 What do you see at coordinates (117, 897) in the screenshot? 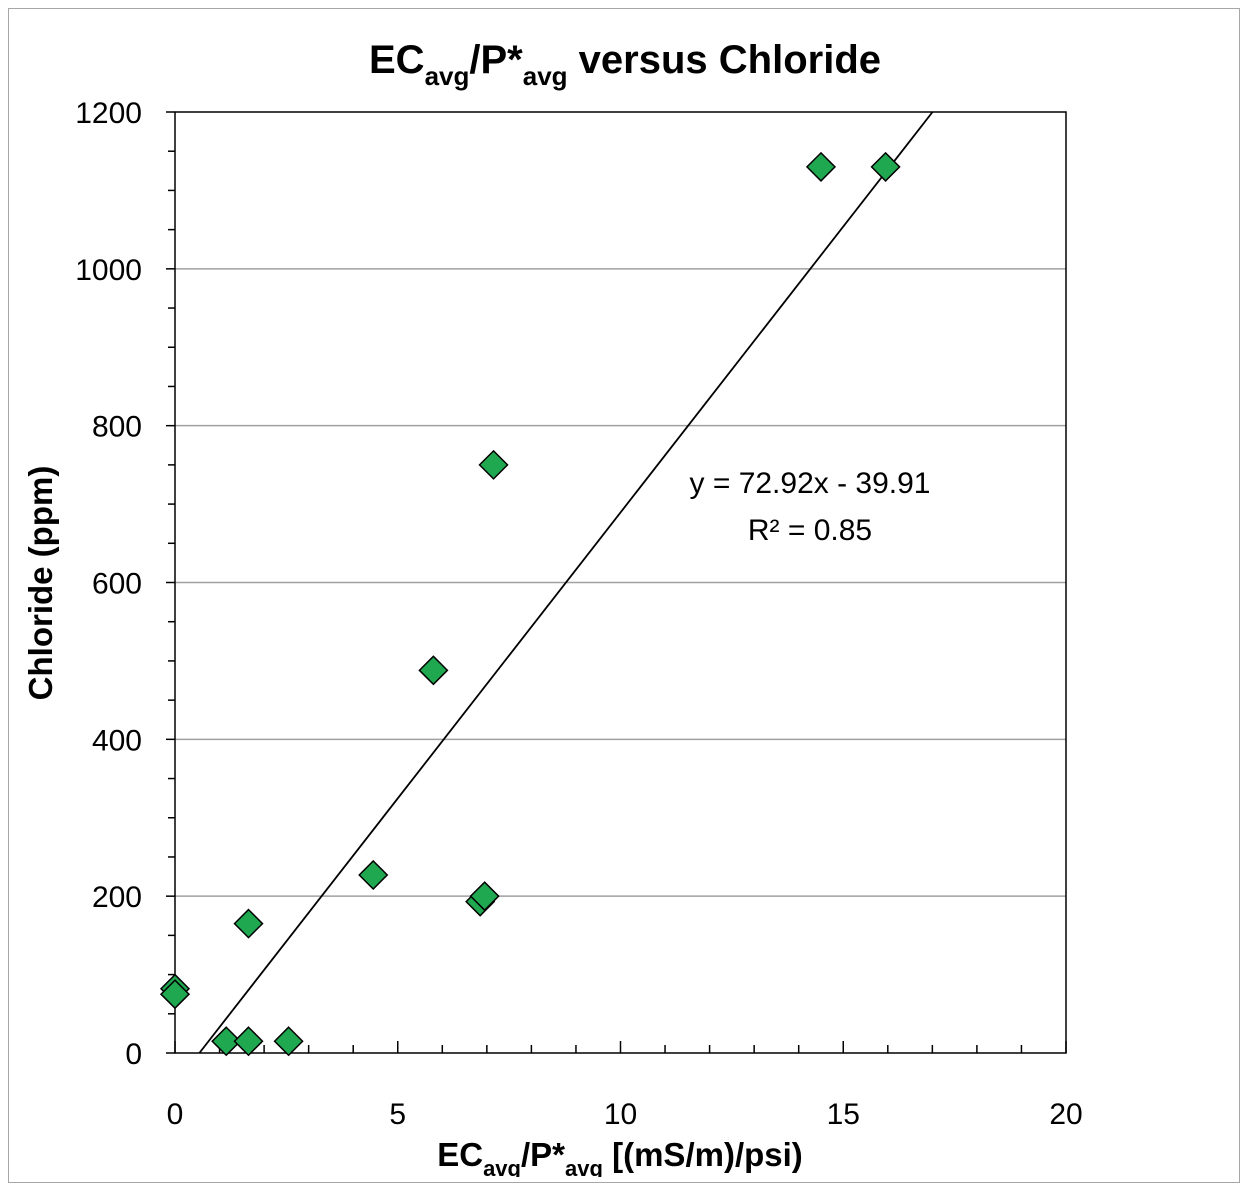
I see `y-tick-label: 200` at bounding box center [117, 897].